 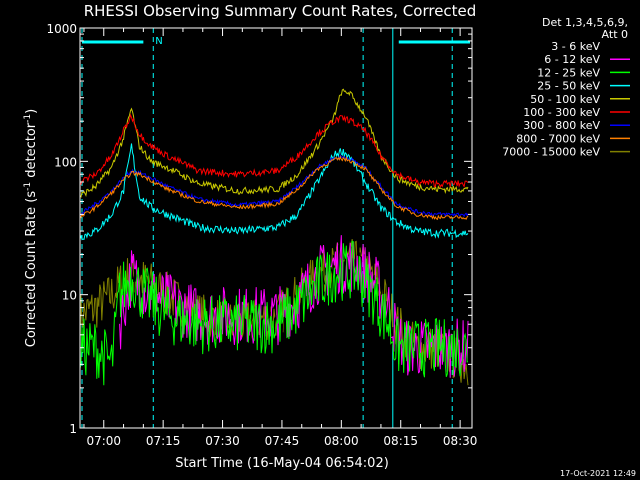 What do you see at coordinates (222, 441) in the screenshot?
I see `x-tick-label: 07:30` at bounding box center [222, 441].